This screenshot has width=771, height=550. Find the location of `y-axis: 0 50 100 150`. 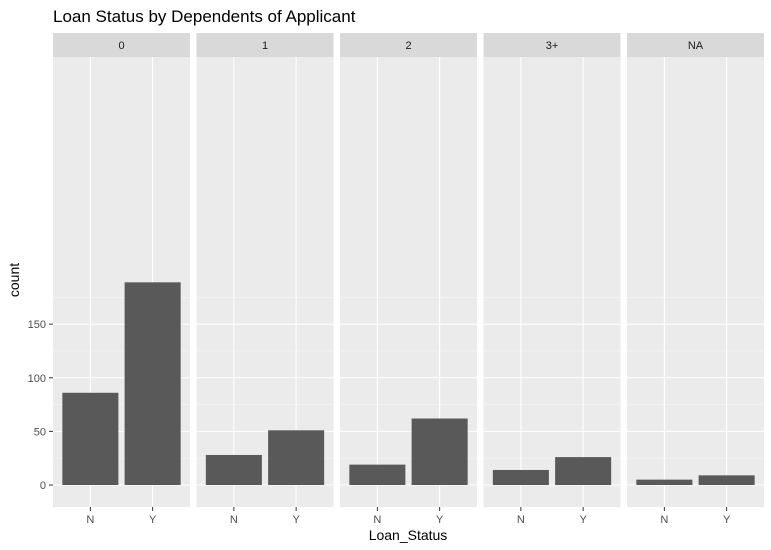

y-axis: 0 50 100 150 is located at coordinates (40, 405).